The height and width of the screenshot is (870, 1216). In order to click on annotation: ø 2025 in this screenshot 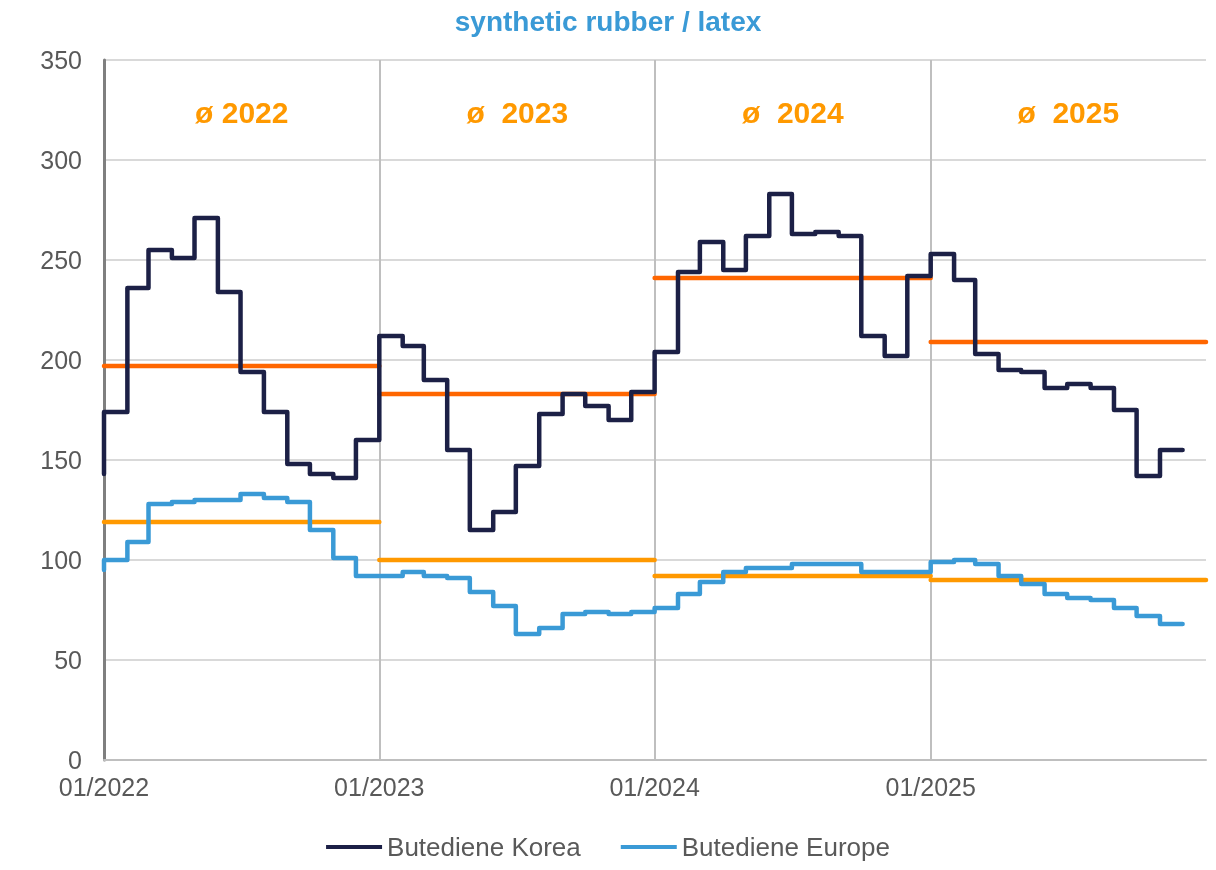, I will do `click(1068, 112)`.